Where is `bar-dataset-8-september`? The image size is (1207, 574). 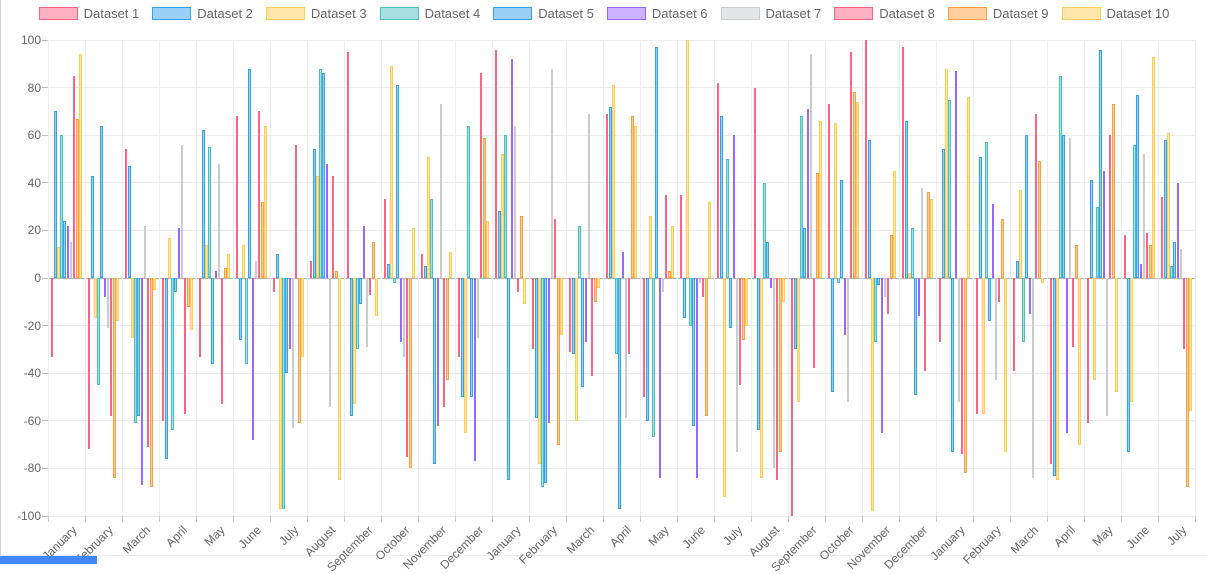 bar-dataset-8-september is located at coordinates (370, 286).